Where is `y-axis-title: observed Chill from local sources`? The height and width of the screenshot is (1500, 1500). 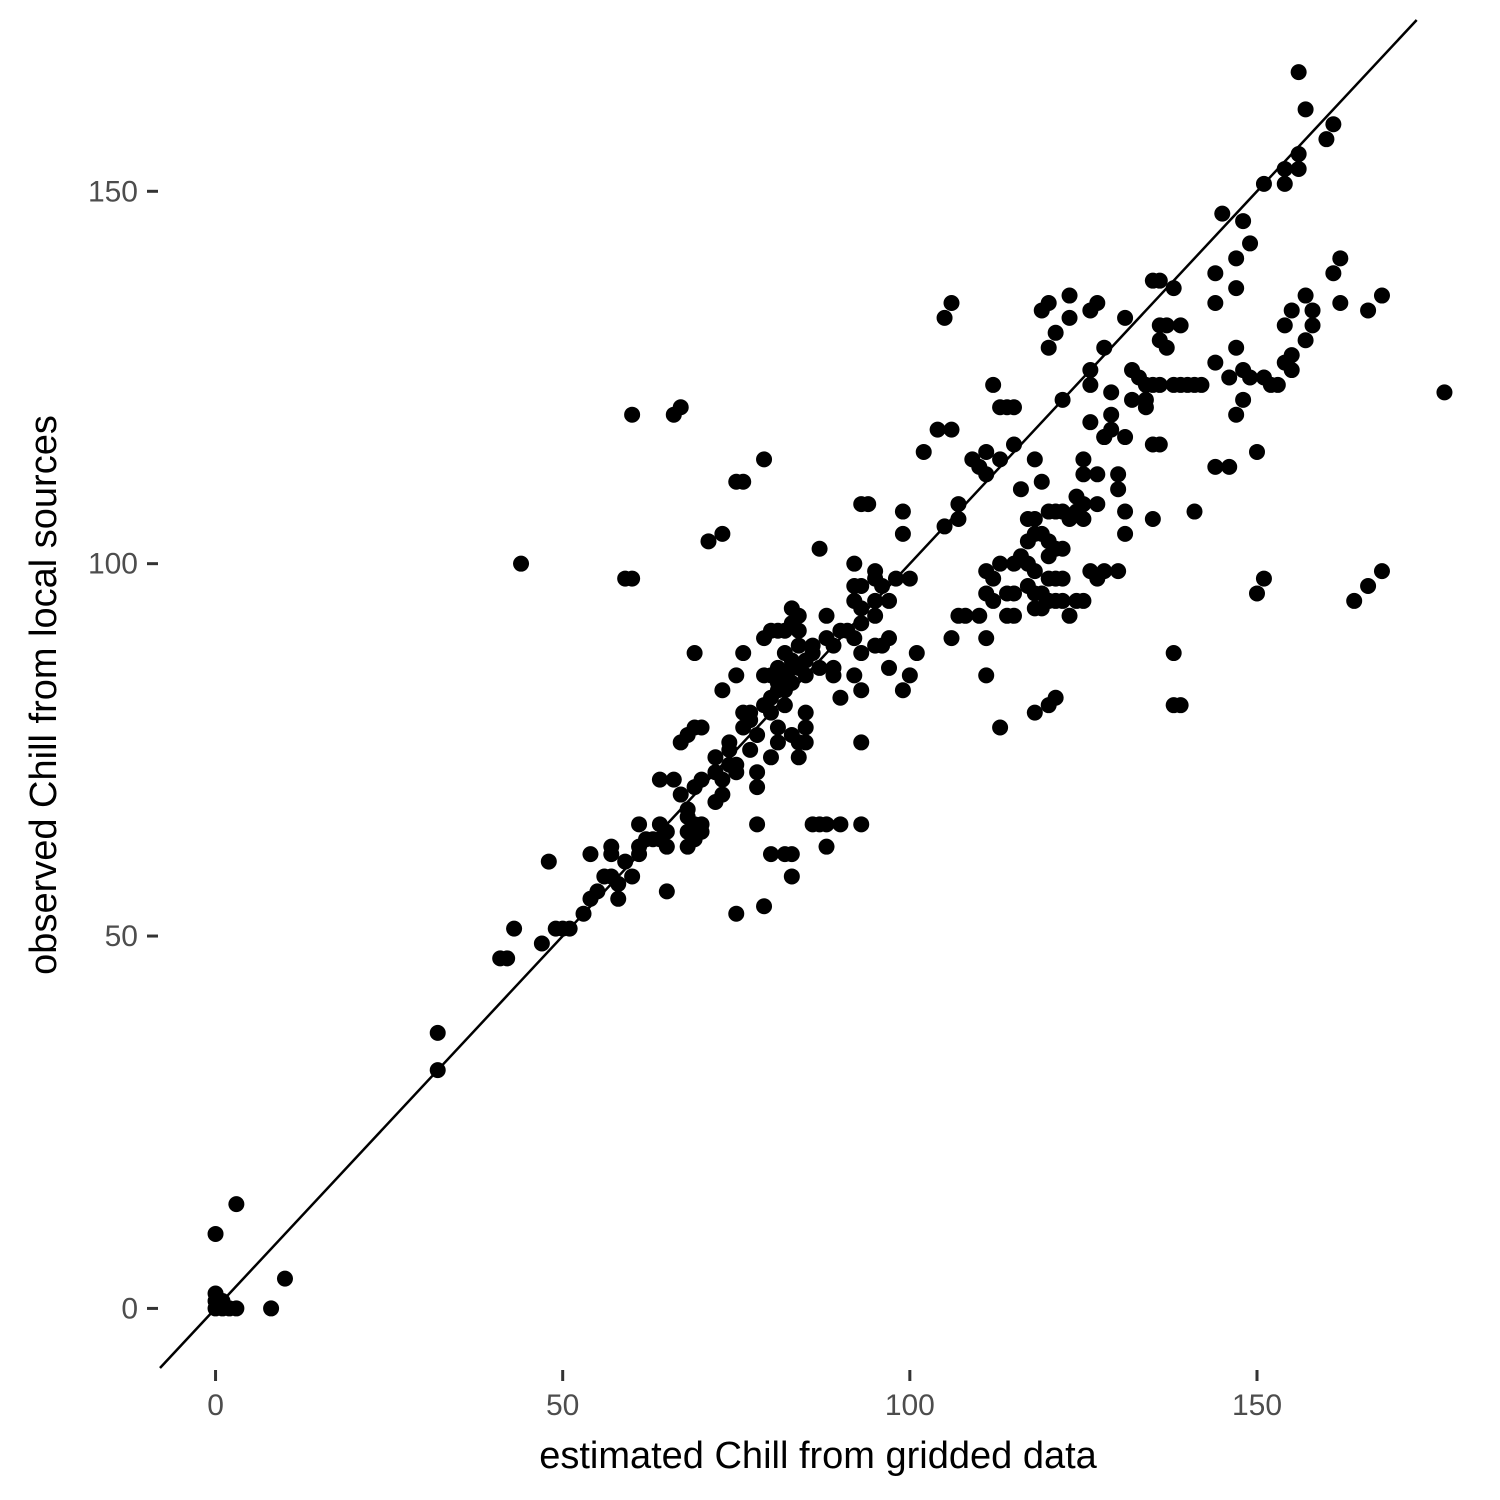 y-axis-title: observed Chill from local sources is located at coordinates (44, 695).